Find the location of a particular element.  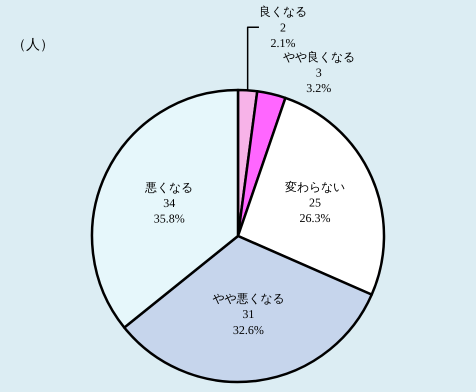

data-label: 31 32.6% is located at coordinates (248, 322).